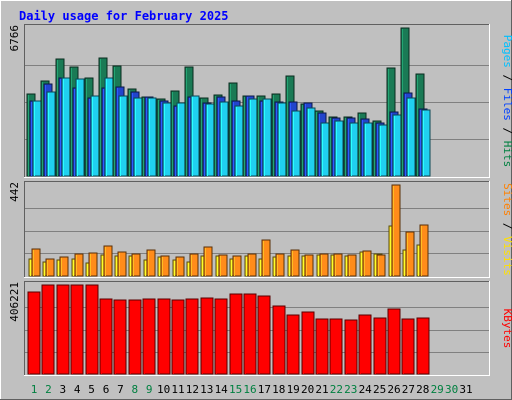 The image size is (512, 400). I want to click on x-tick-label-12: 12, so click(192, 389).